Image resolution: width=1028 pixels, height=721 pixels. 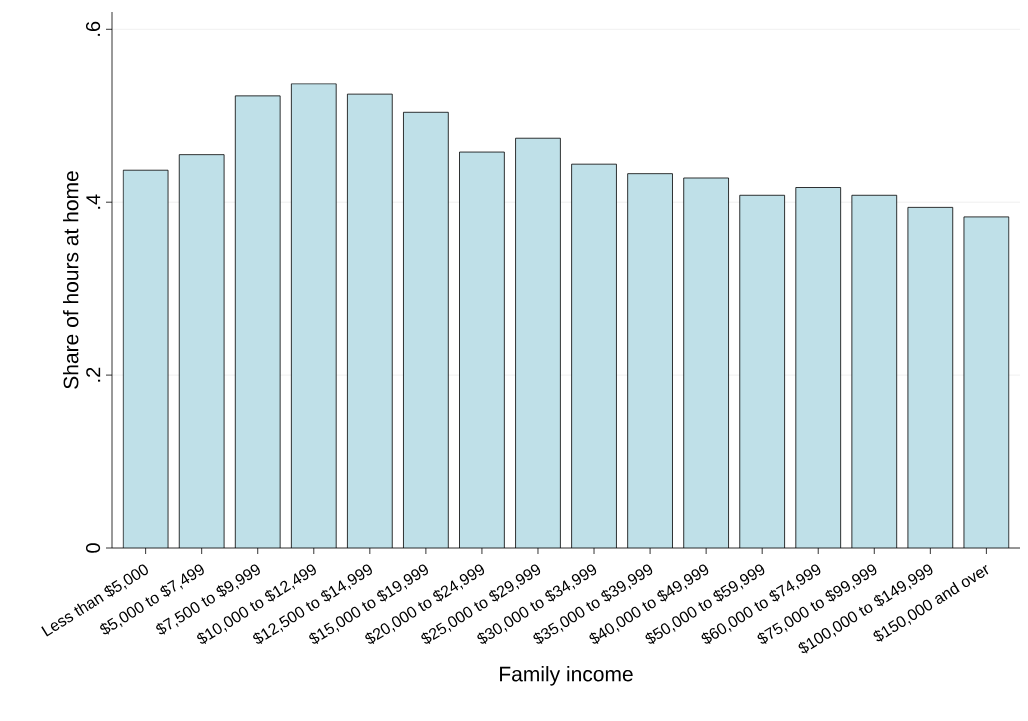 I want to click on y-tick-label: 0, so click(x=93, y=548).